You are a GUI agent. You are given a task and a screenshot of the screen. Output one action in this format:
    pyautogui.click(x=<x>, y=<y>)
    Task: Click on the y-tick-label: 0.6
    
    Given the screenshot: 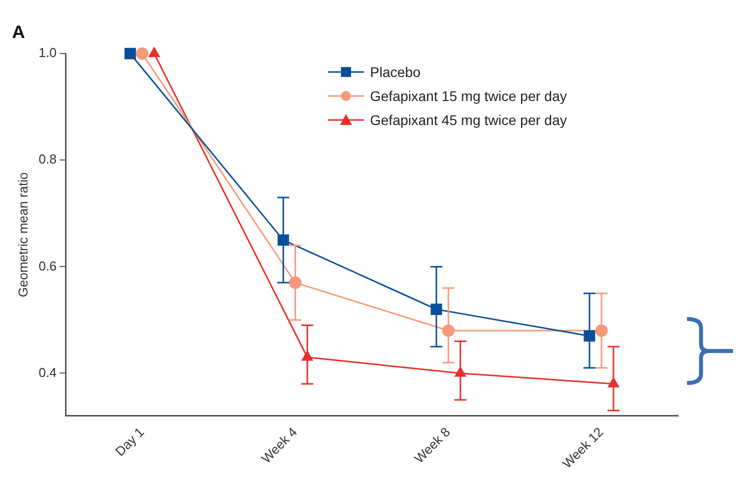 What is the action you would take?
    pyautogui.click(x=47, y=266)
    